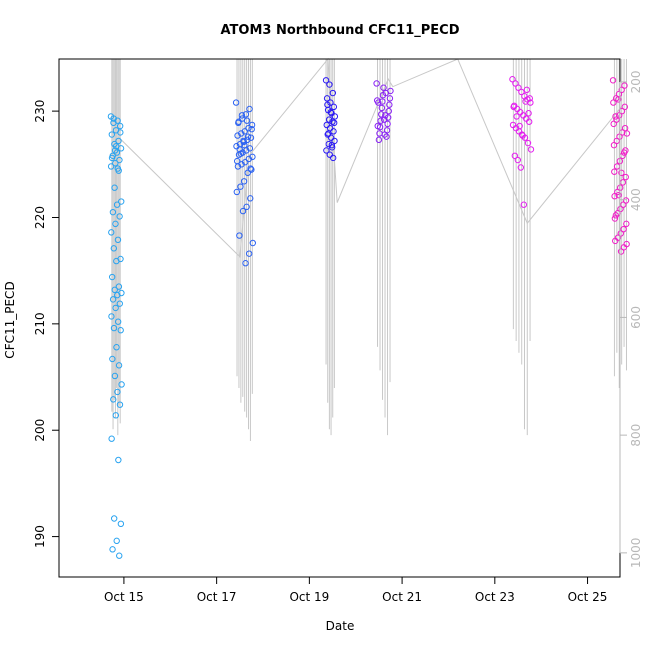 This screenshot has height=650, width=650. Describe the element at coordinates (40, 217) in the screenshot. I see `y-tick-label-3: 220` at that location.